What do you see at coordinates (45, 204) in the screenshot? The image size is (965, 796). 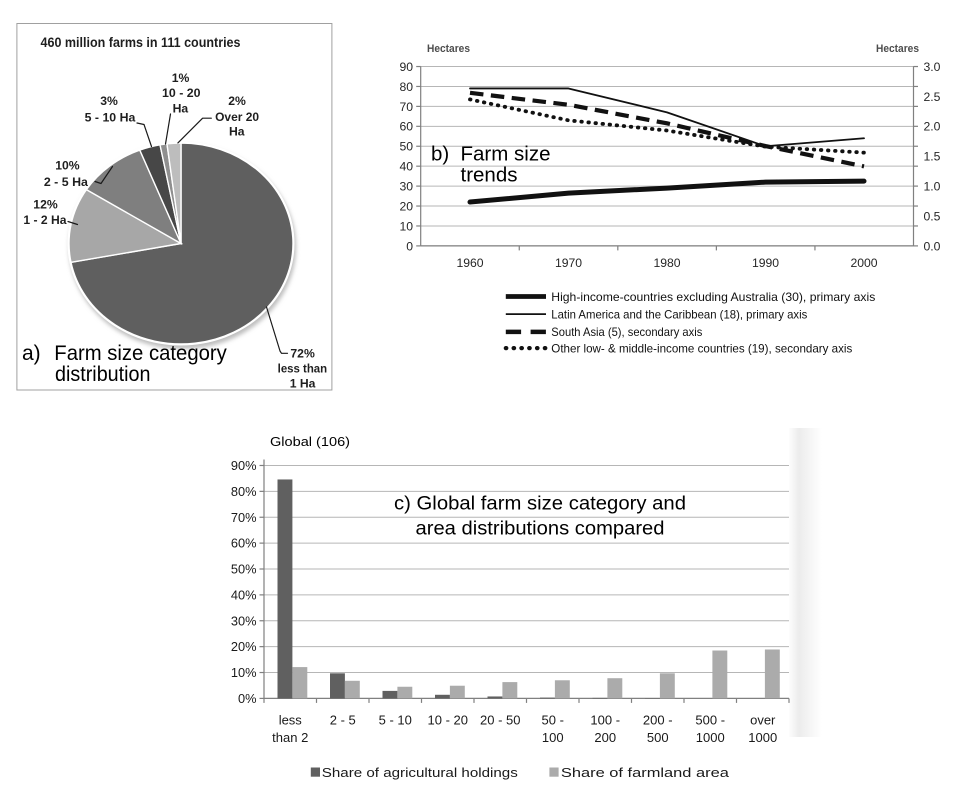 I see `svg-text: 12%` at bounding box center [45, 204].